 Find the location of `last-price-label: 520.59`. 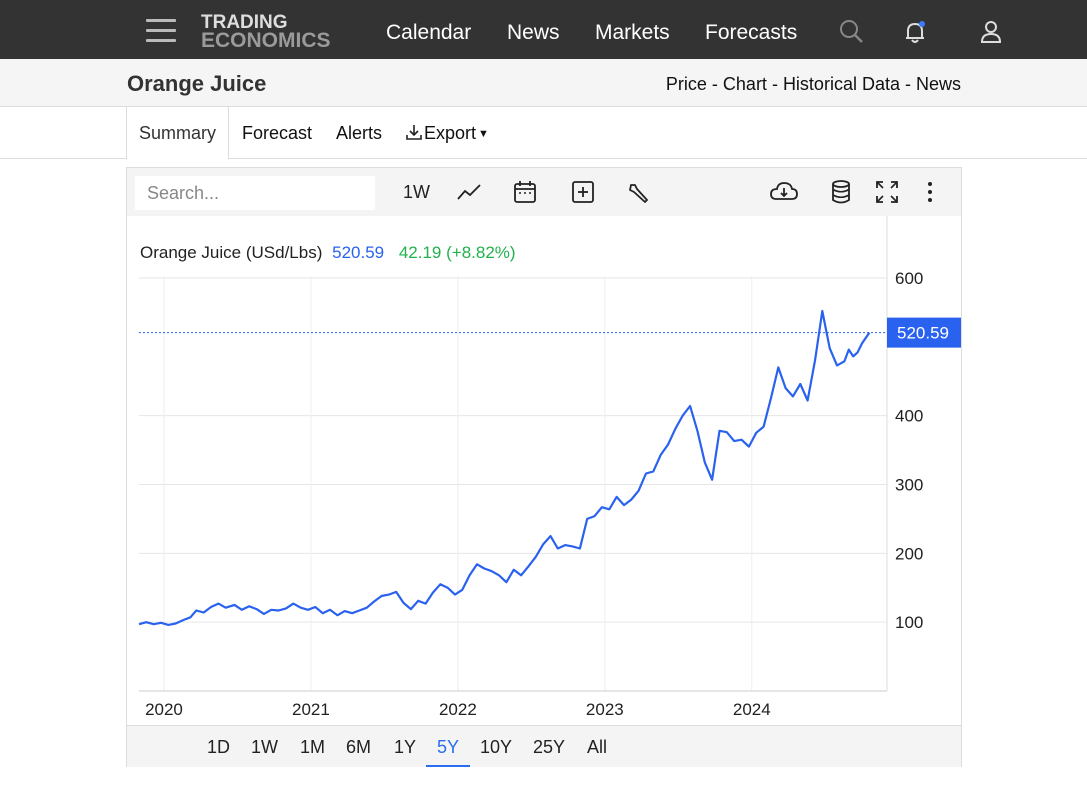

last-price-label: 520.59 is located at coordinates (923, 333).